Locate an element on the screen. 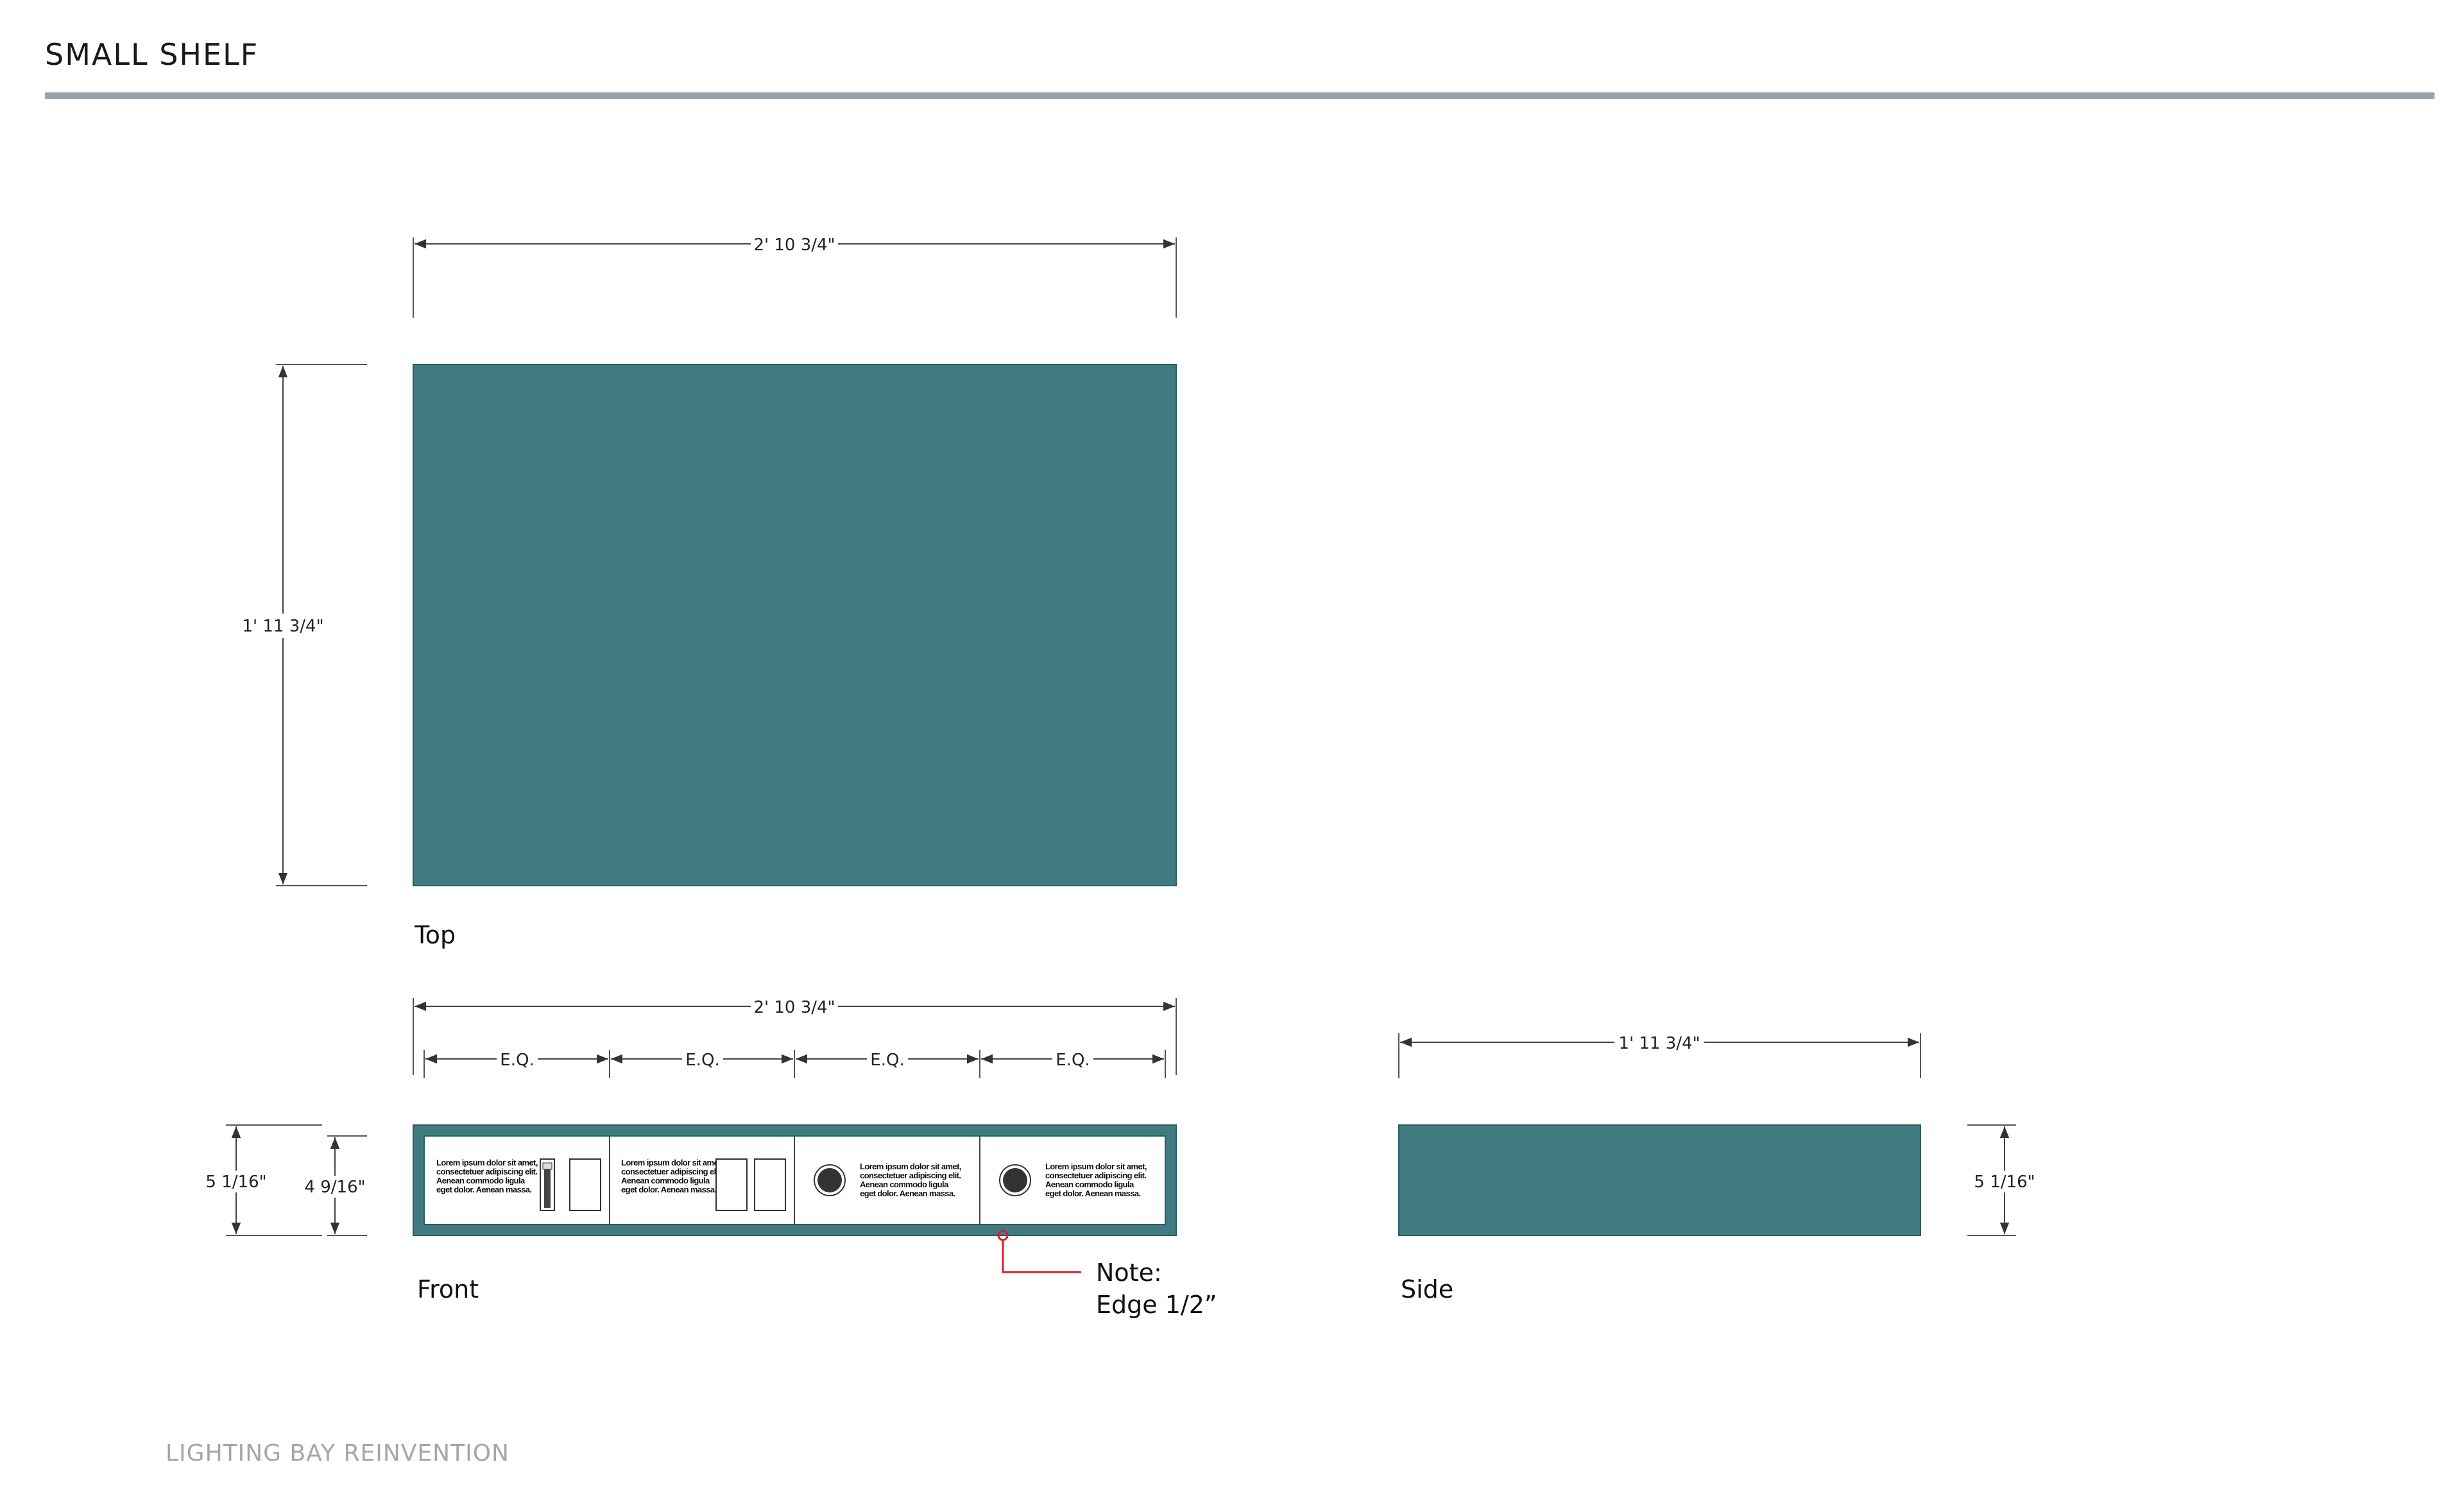  eq-segment-1: E.Q. is located at coordinates (517, 1060).